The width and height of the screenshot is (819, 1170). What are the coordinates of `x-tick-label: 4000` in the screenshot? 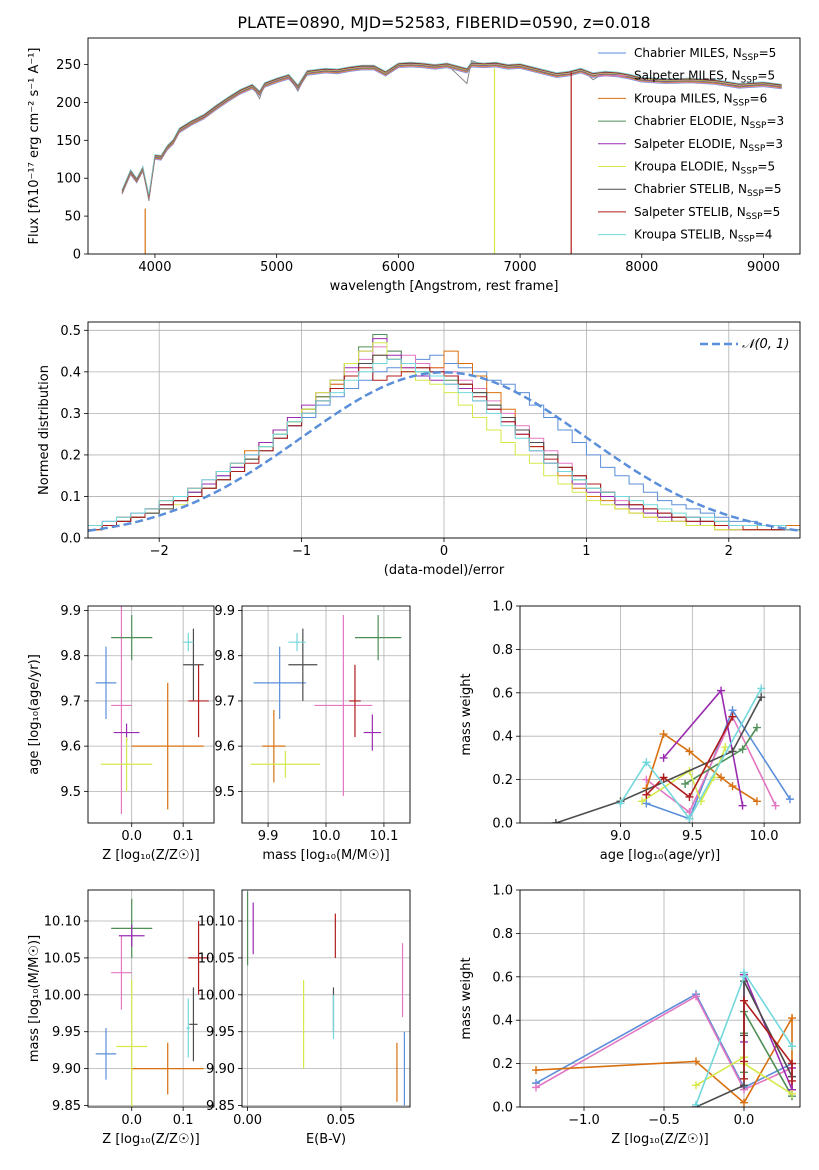 It's located at (154, 267).